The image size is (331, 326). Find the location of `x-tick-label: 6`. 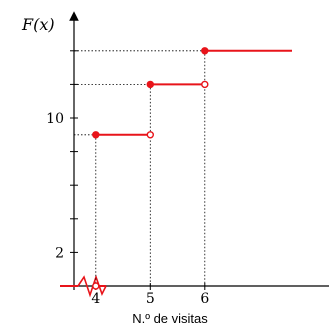

x-tick-label: 6 is located at coordinates (204, 299).